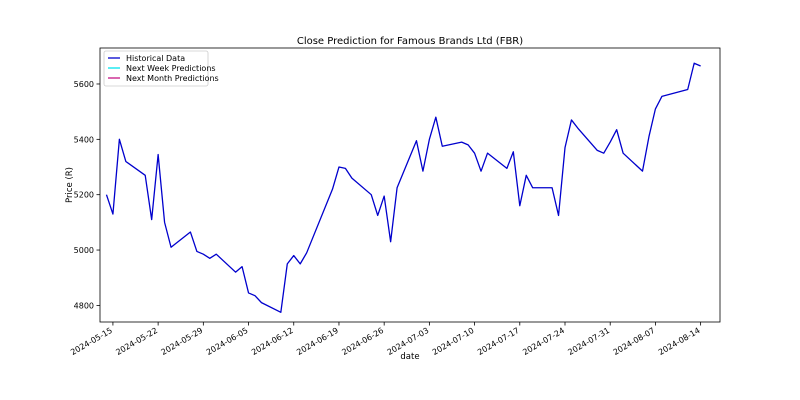 Image resolution: width=800 pixels, height=400 pixels. What do you see at coordinates (588, 341) in the screenshot?
I see `x-tick-label: 2024-07-31` at bounding box center [588, 341].